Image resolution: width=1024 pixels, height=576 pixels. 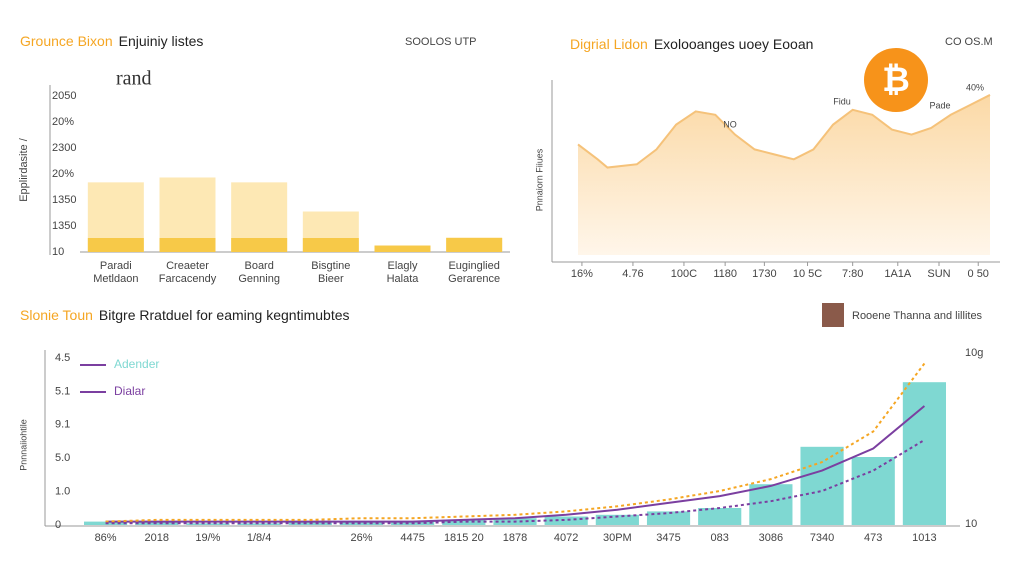 What do you see at coordinates (784, 174) in the screenshot?
I see `area` at bounding box center [784, 174].